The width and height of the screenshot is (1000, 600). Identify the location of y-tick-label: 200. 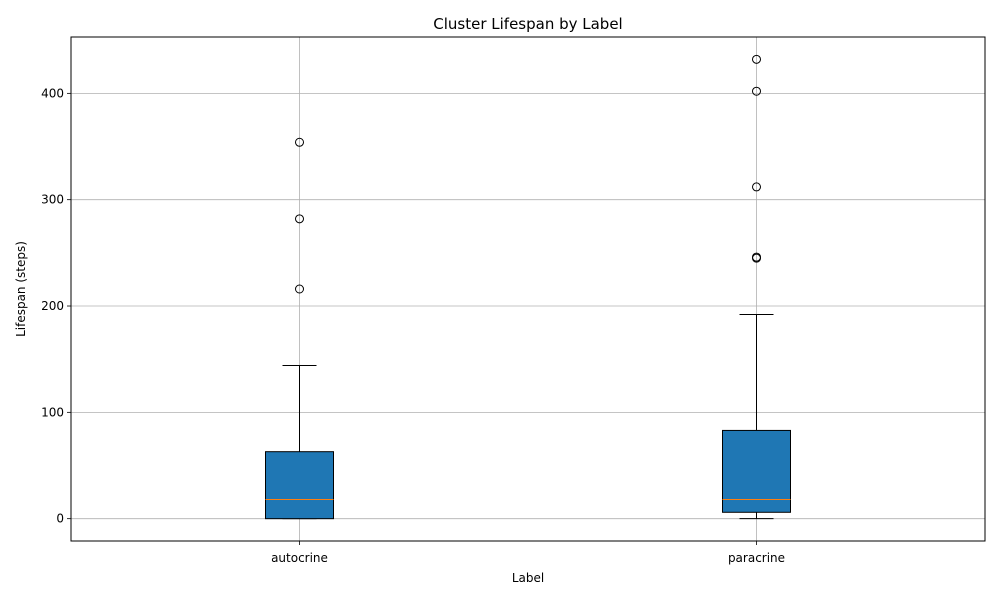
(52, 306).